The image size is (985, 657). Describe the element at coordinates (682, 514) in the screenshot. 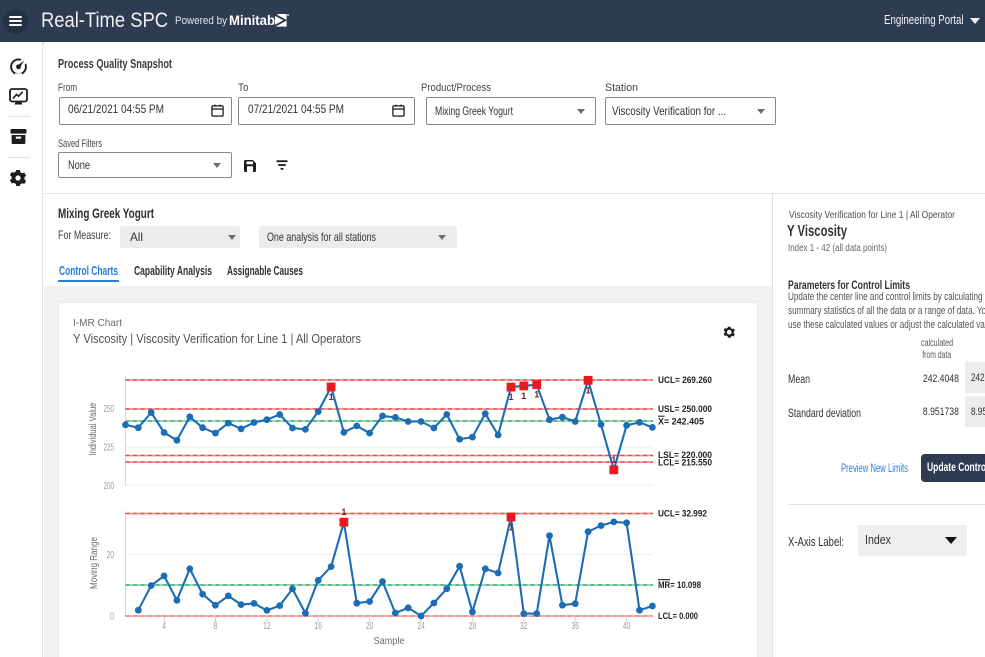

I see `svg-text: UCL= 32.992` at that location.